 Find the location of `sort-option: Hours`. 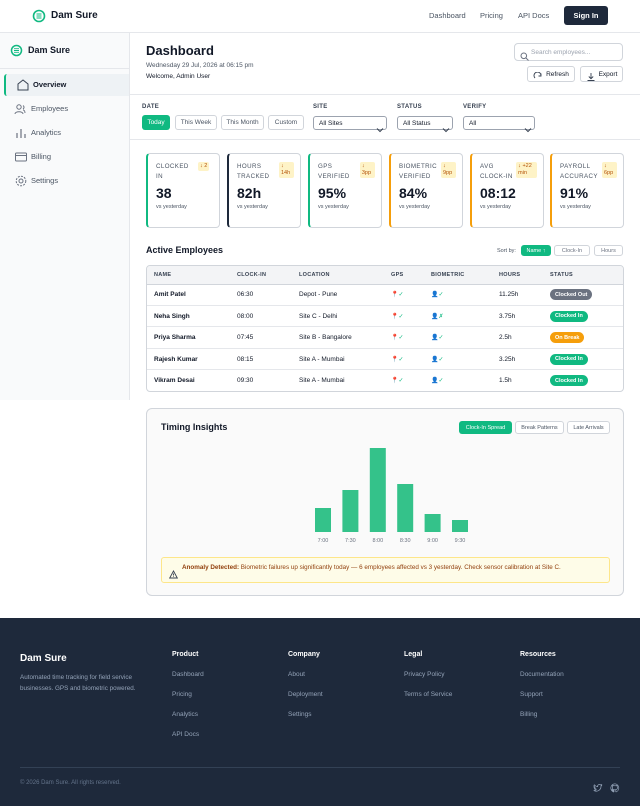

sort-option: Hours is located at coordinates (608, 250).